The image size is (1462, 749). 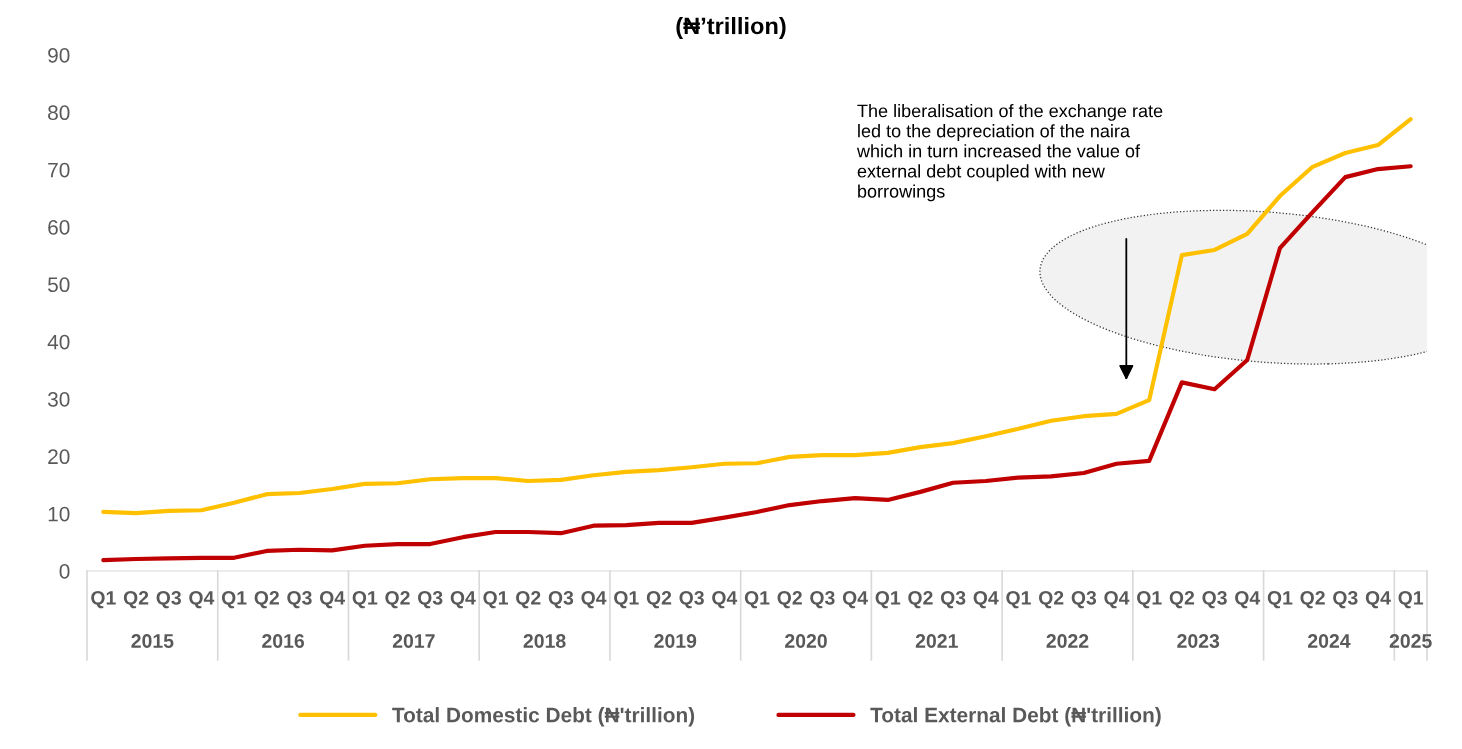 What do you see at coordinates (59, 457) in the screenshot?
I see `y-tick-label: 20` at bounding box center [59, 457].